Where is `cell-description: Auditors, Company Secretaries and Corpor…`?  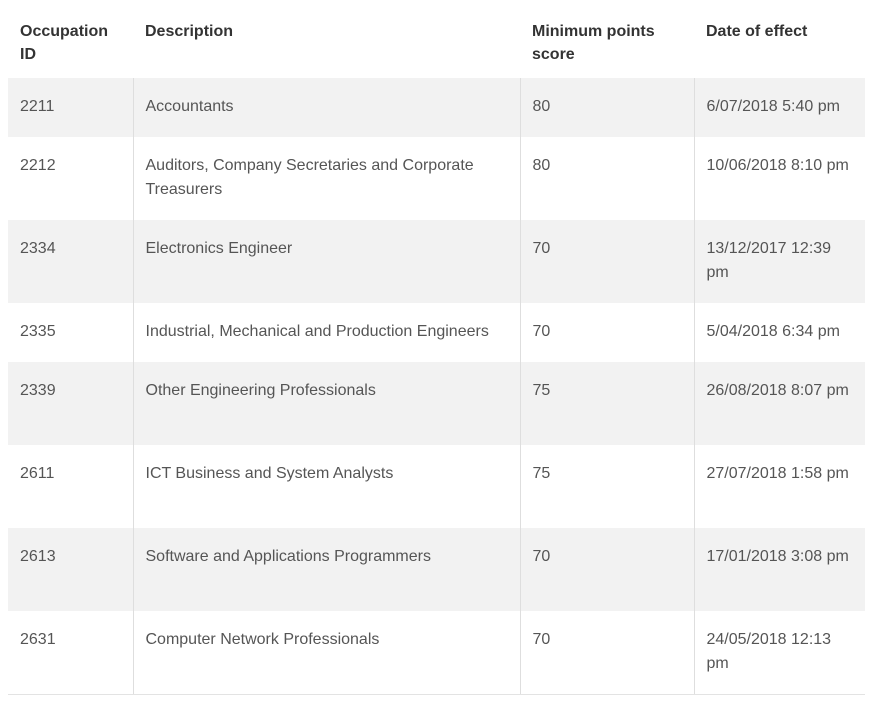
cell-description: Auditors, Company Secretaries and Corpor… is located at coordinates (326, 178).